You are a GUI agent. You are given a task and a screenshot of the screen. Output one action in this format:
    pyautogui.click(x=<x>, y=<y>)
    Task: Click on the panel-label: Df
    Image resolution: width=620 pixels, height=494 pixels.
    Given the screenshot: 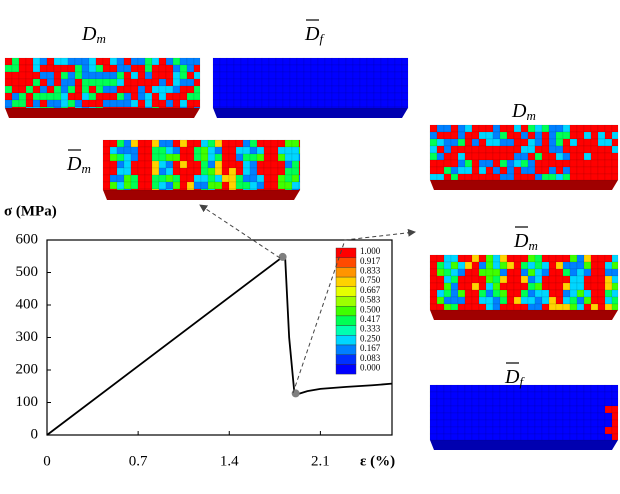 What is the action you would take?
    pyautogui.click(x=514, y=377)
    